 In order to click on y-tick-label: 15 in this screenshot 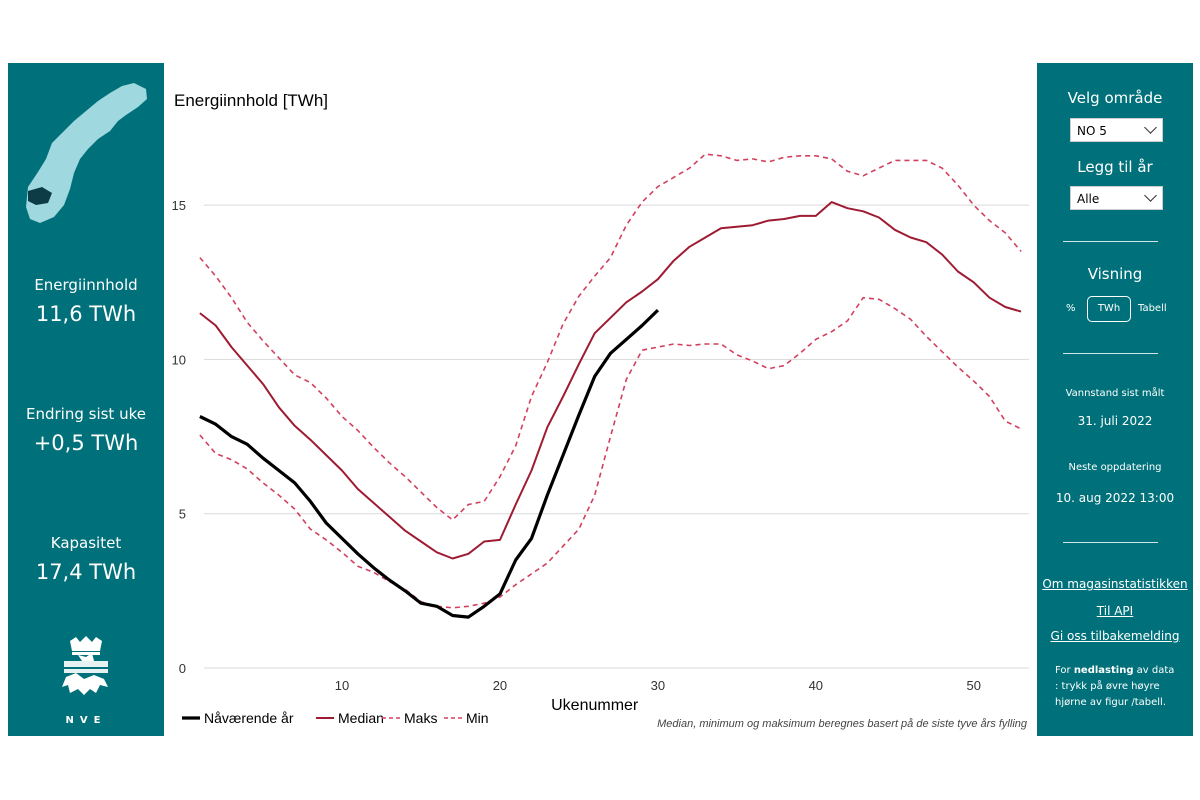, I will do `click(179, 205)`.